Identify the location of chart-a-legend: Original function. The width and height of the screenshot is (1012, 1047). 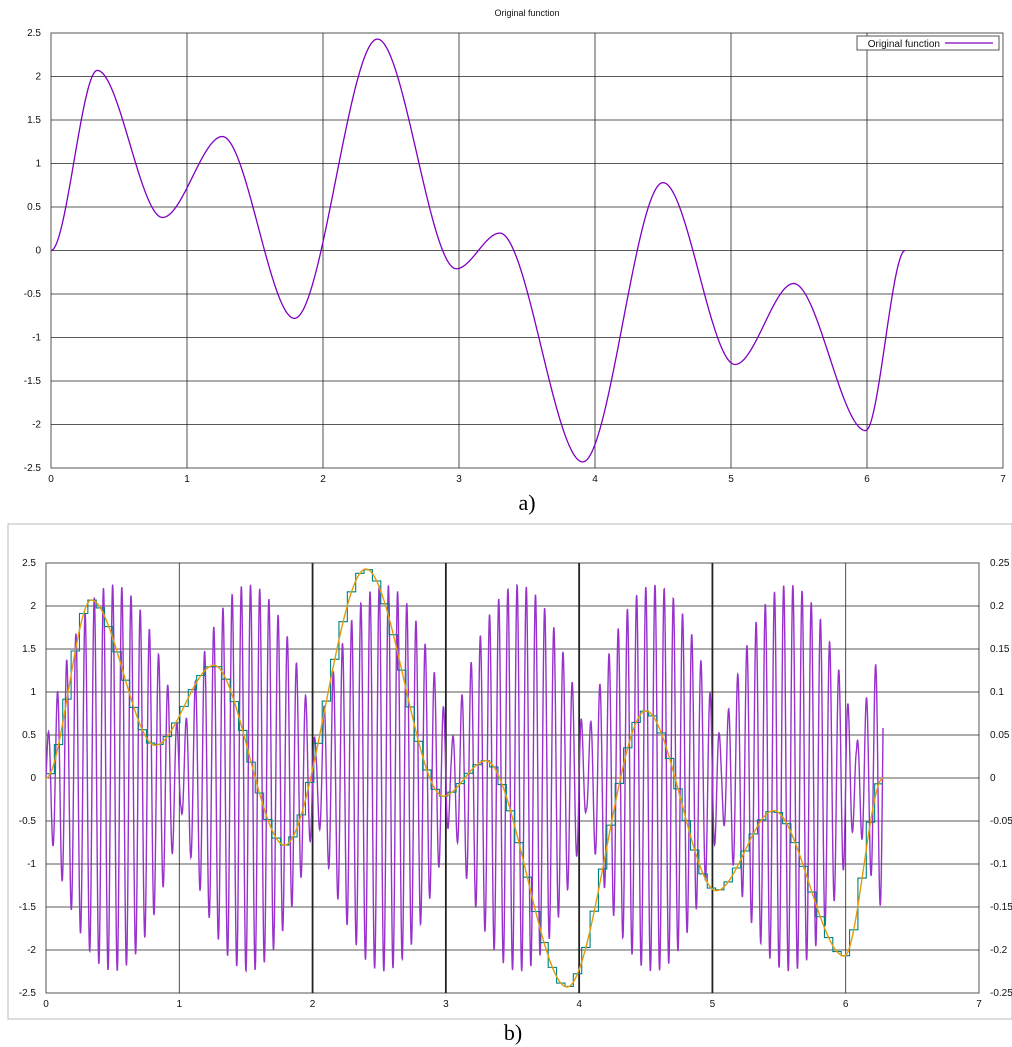
(928, 43).